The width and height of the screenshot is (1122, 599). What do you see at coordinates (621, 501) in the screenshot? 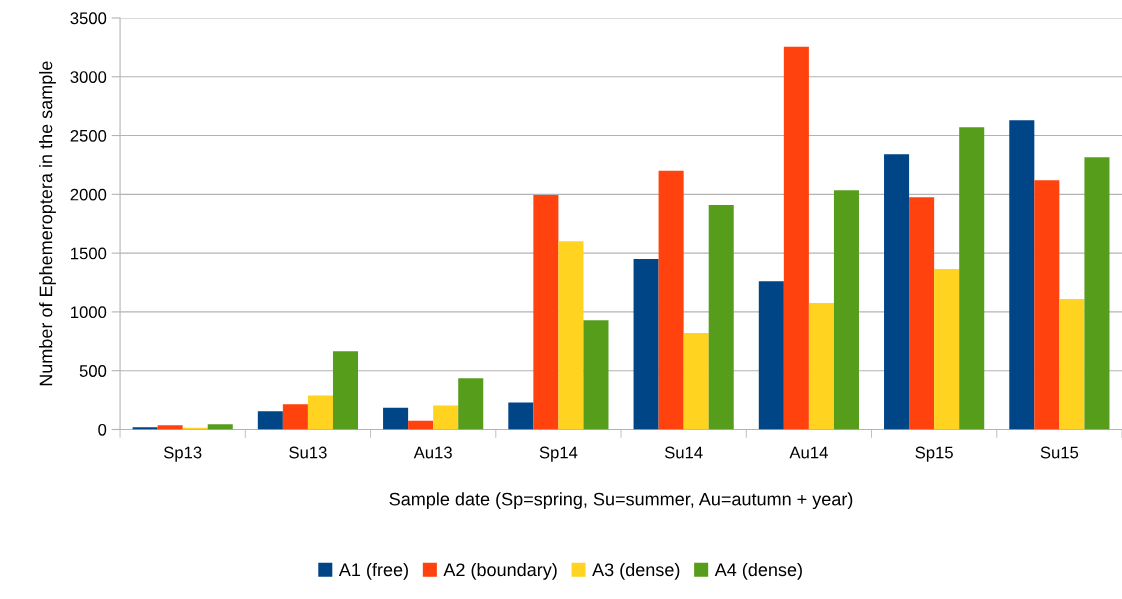
I see `x-axis-title: Sample date (Sp=spring, Su=summer, Au=autumn + year)` at bounding box center [621, 501].